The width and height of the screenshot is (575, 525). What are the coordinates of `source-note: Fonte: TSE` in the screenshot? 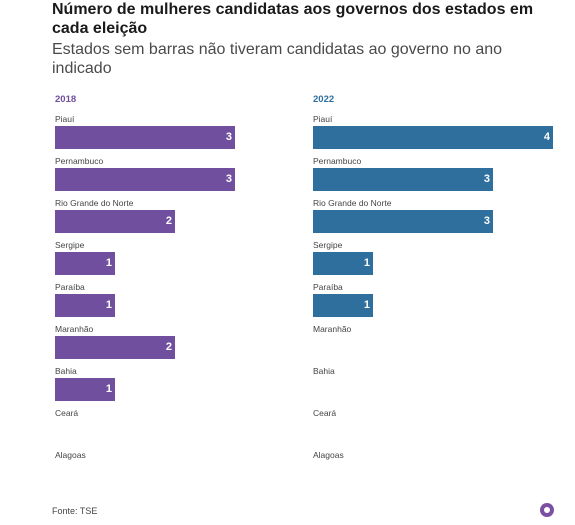 It's located at (75, 511).